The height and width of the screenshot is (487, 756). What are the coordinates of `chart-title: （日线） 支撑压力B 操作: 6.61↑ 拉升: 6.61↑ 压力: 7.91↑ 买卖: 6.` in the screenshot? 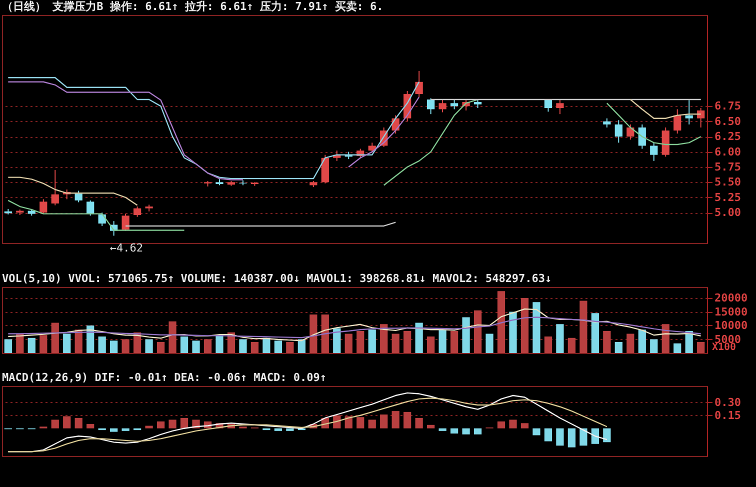 It's located at (193, 6).